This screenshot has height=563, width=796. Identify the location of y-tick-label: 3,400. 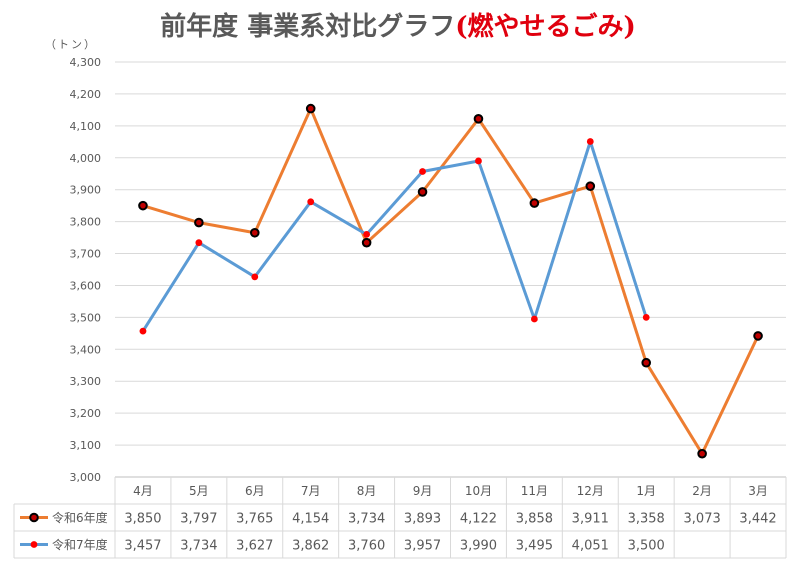
(86, 349).